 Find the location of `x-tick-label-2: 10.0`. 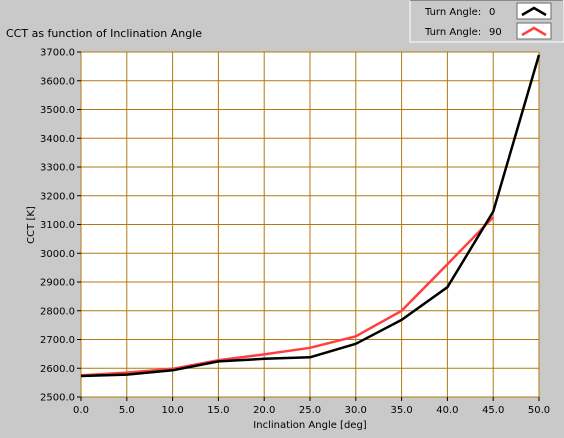

x-tick-label-2: 10.0 is located at coordinates (172, 410).